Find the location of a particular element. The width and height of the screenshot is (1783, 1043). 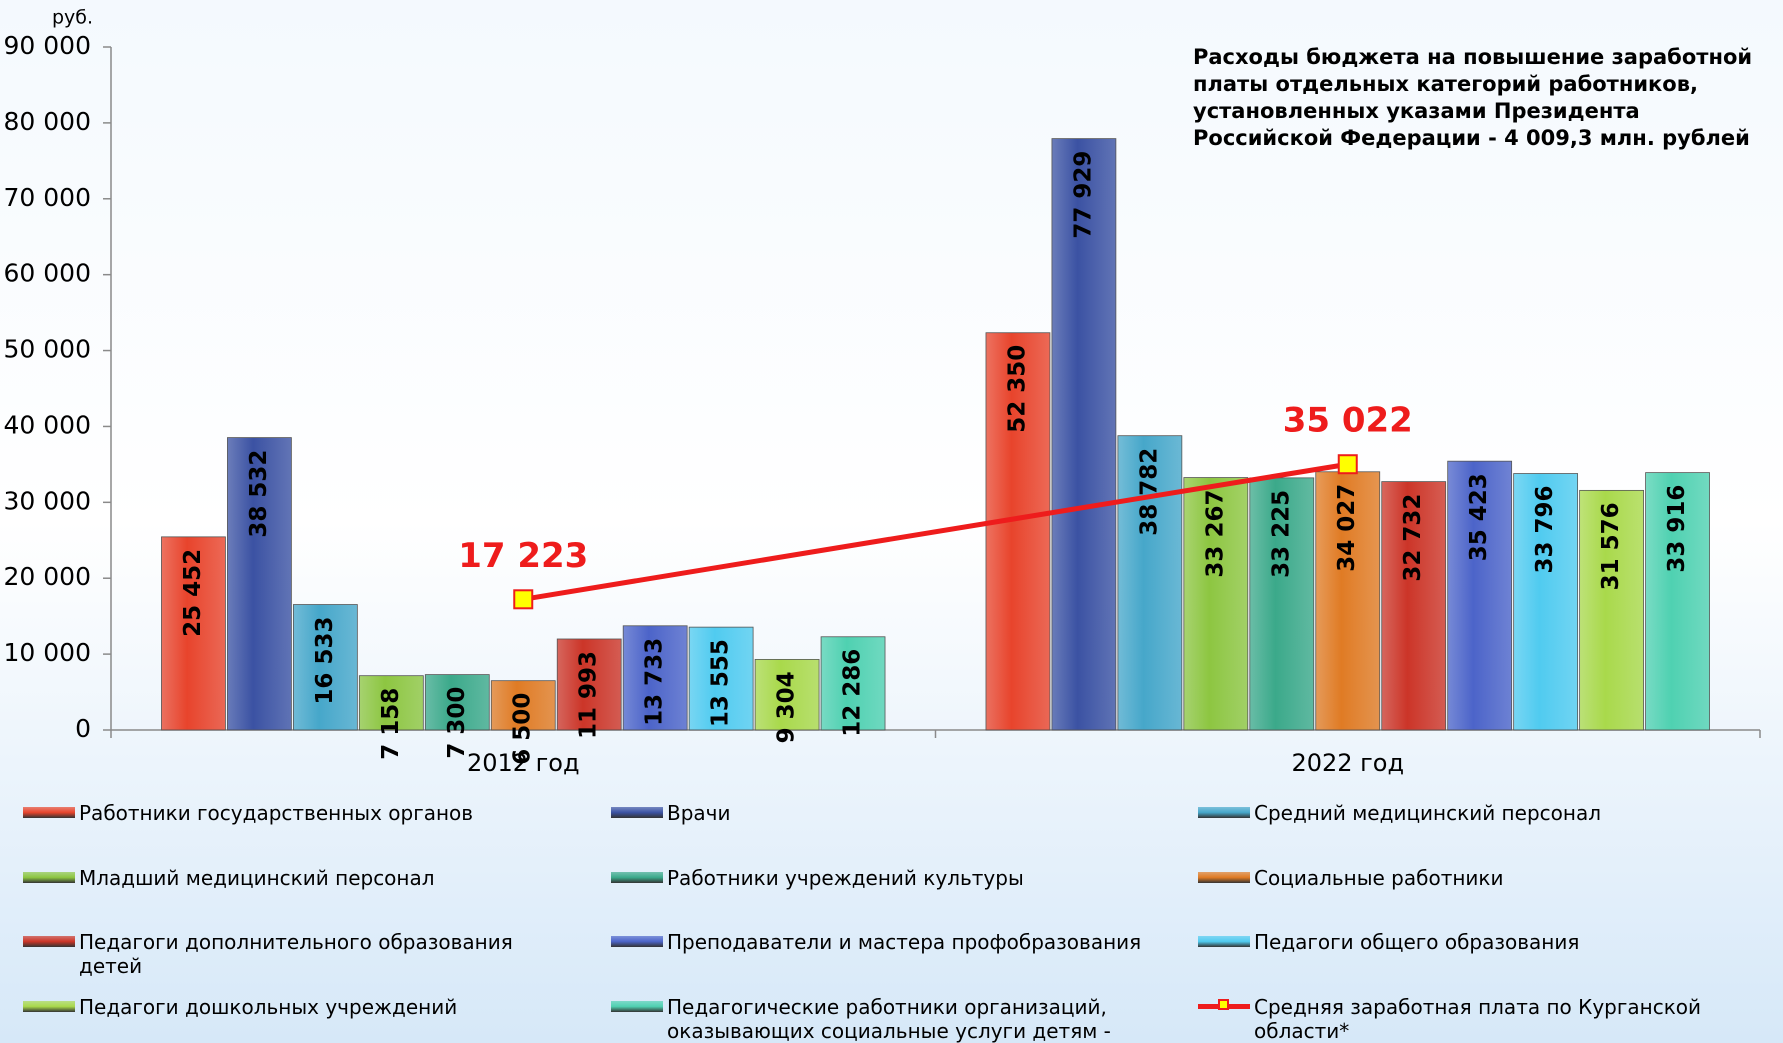

legend-marker is located at coordinates (1223, 1004).